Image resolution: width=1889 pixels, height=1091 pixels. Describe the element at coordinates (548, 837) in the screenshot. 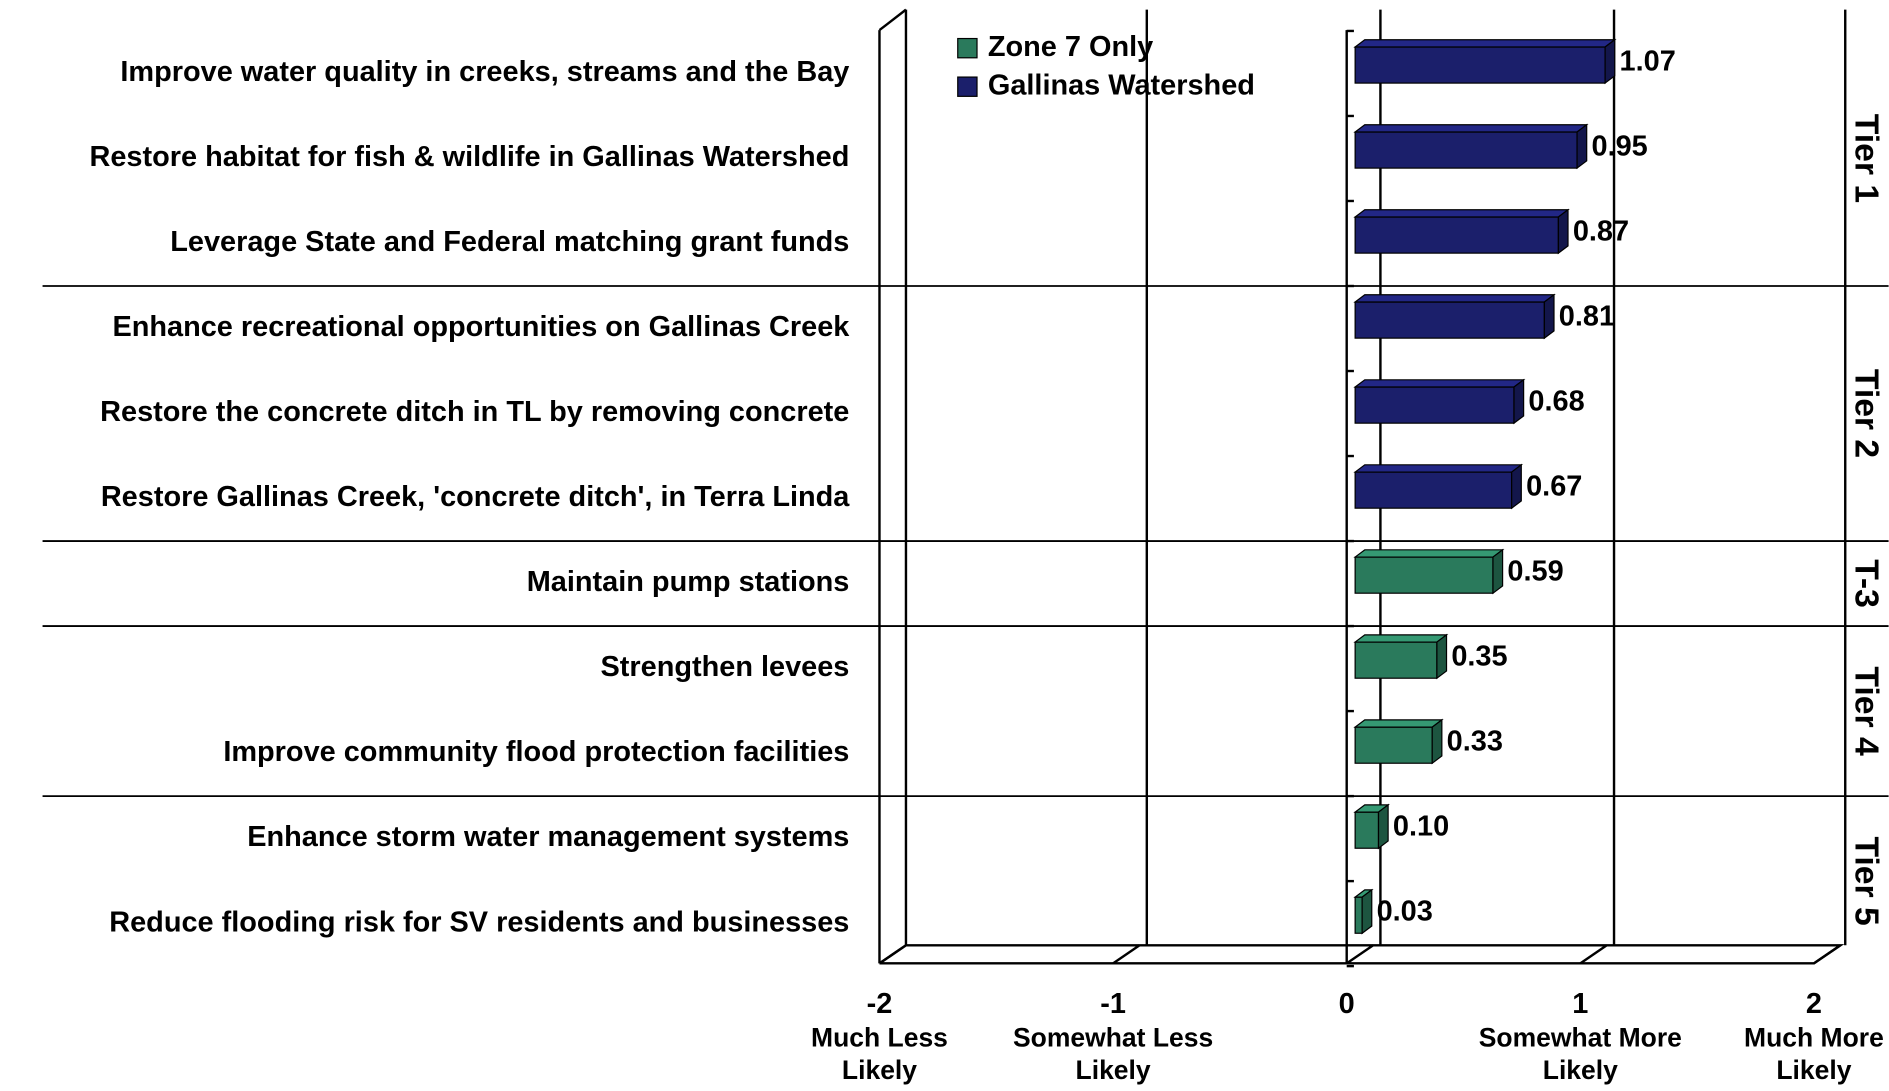

I see `category-label: Enhance storm water management systems` at that location.